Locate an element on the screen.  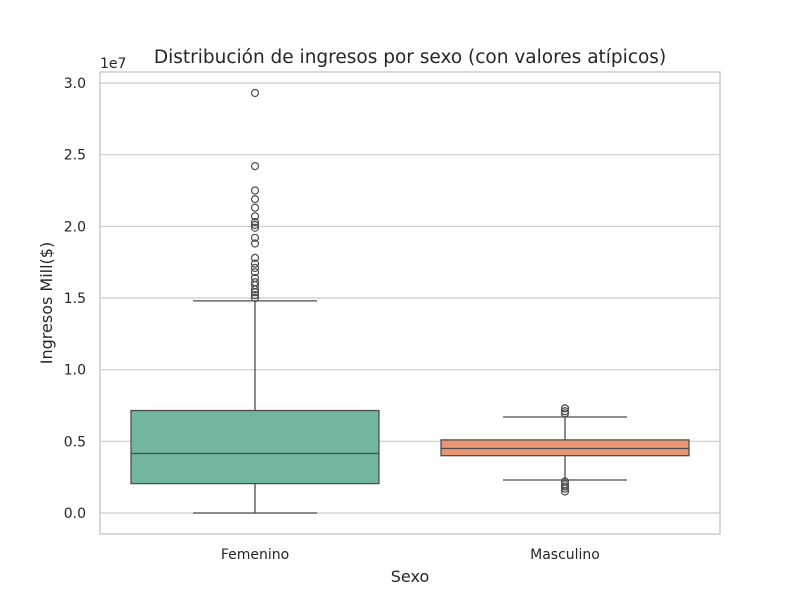
y-tick-label: 3.0 is located at coordinates (75, 84).